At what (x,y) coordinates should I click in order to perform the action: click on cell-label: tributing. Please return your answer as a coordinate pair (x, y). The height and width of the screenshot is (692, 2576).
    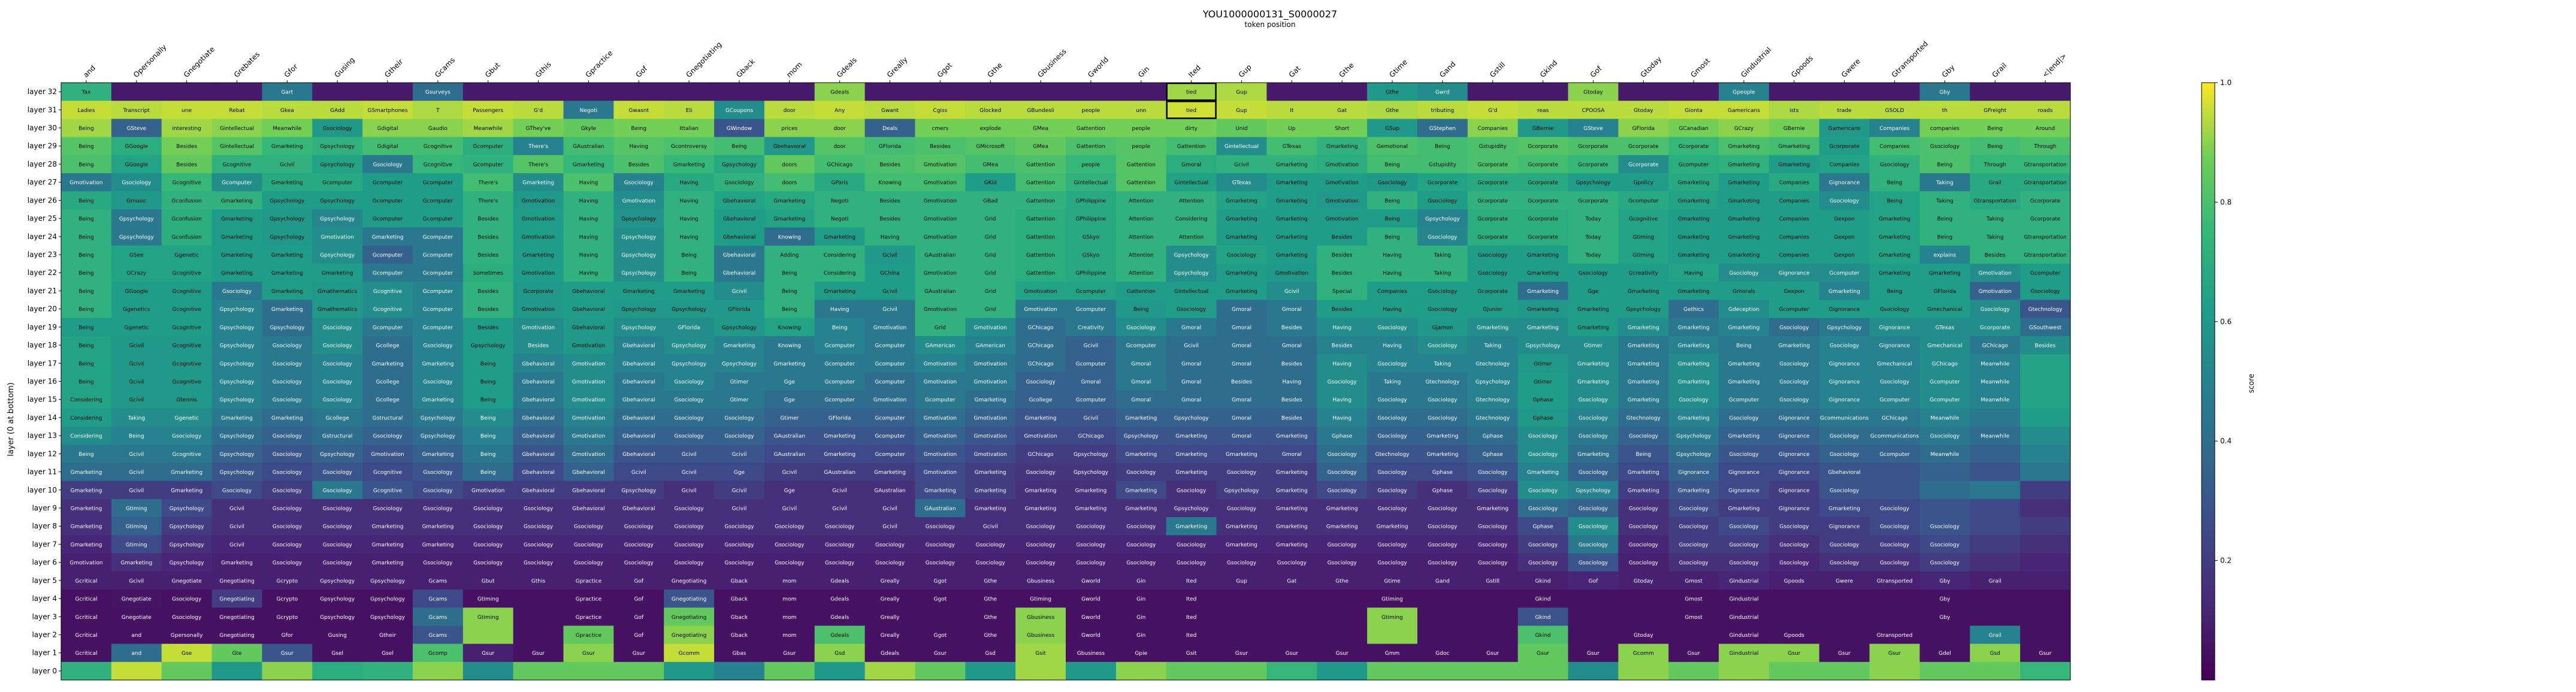
    Looking at the image, I should click on (1443, 111).